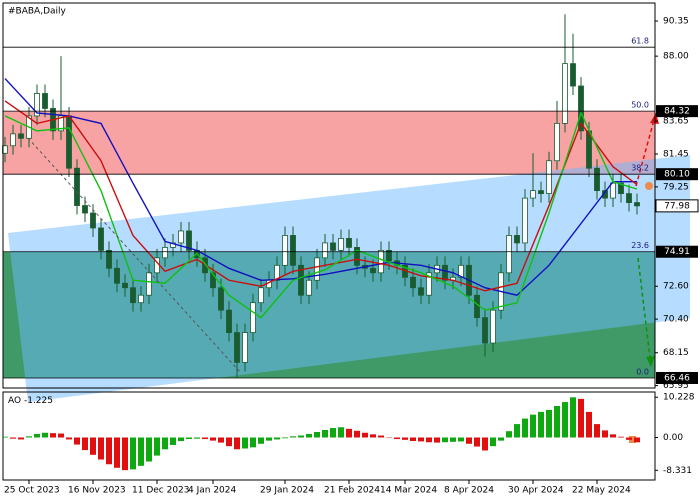  What do you see at coordinates (536, 491) in the screenshot?
I see `x-tick-label: 30 Apr 2024` at bounding box center [536, 491].